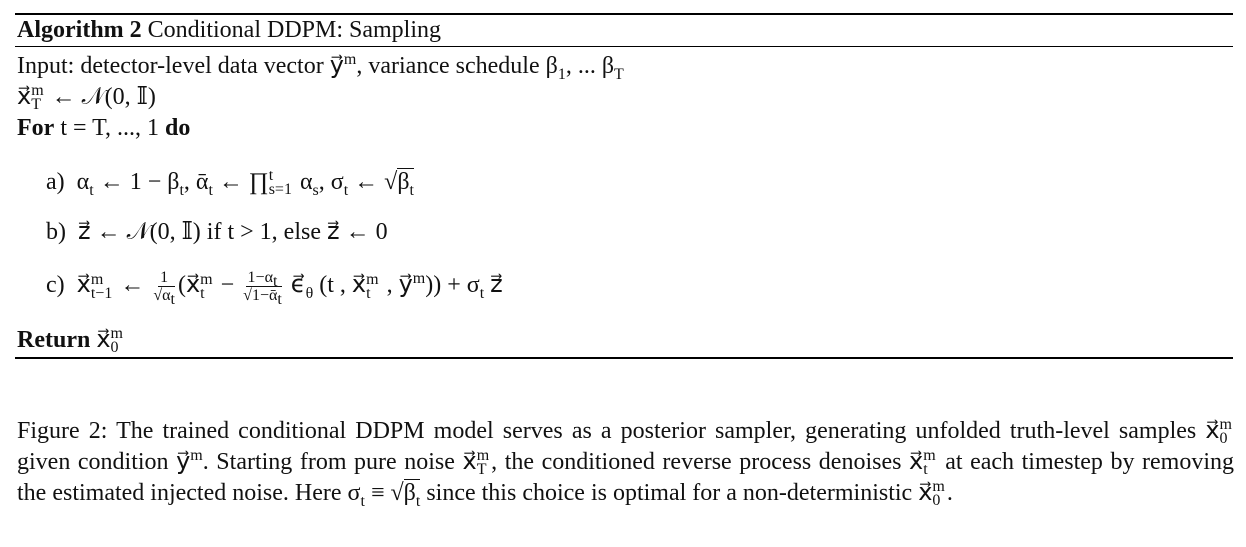 This screenshot has height=547, width=1246. I want to click on text-group: 1−αt √1−ᾱt, so click(262, 288).